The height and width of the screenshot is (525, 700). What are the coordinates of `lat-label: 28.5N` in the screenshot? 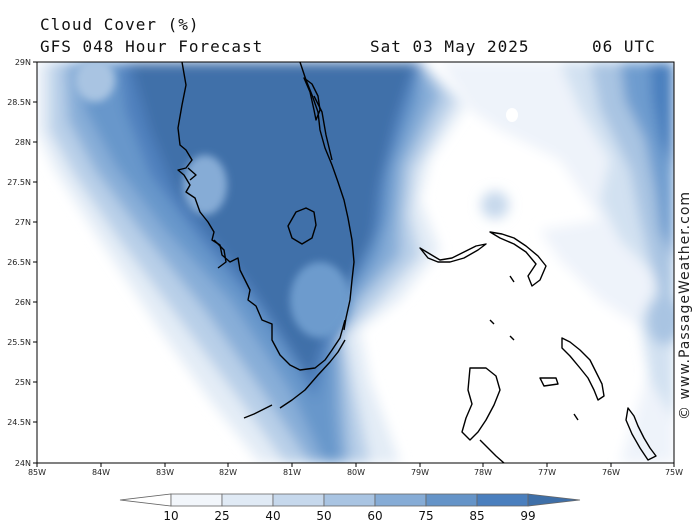 It's located at (19, 102).